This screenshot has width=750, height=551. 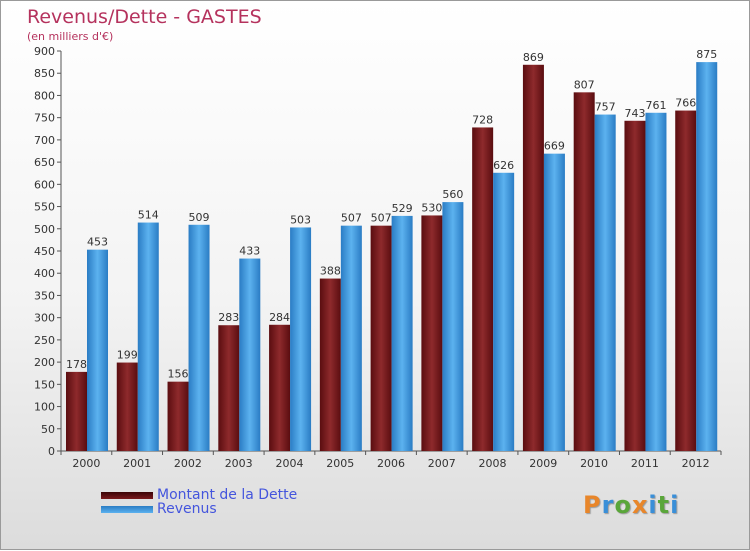 What do you see at coordinates (70, 36) in the screenshot?
I see `chart-subtitle: (en milliers d'€)` at bounding box center [70, 36].